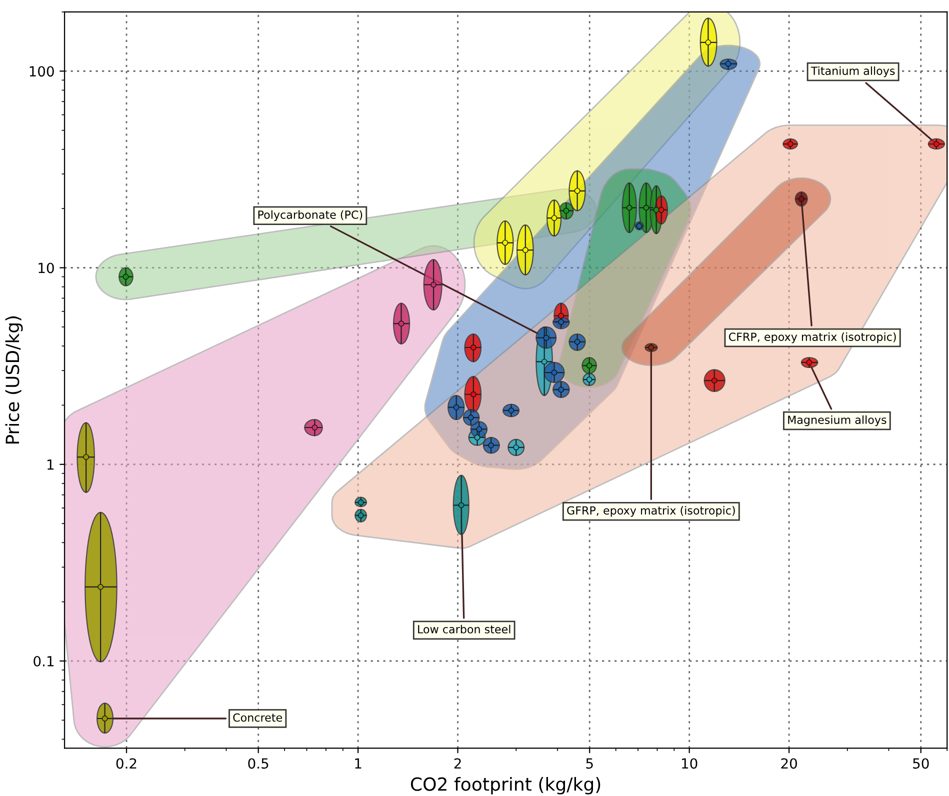 The width and height of the screenshot is (949, 796). What do you see at coordinates (358, 763) in the screenshot?
I see `x-tick-label: 1` at bounding box center [358, 763].